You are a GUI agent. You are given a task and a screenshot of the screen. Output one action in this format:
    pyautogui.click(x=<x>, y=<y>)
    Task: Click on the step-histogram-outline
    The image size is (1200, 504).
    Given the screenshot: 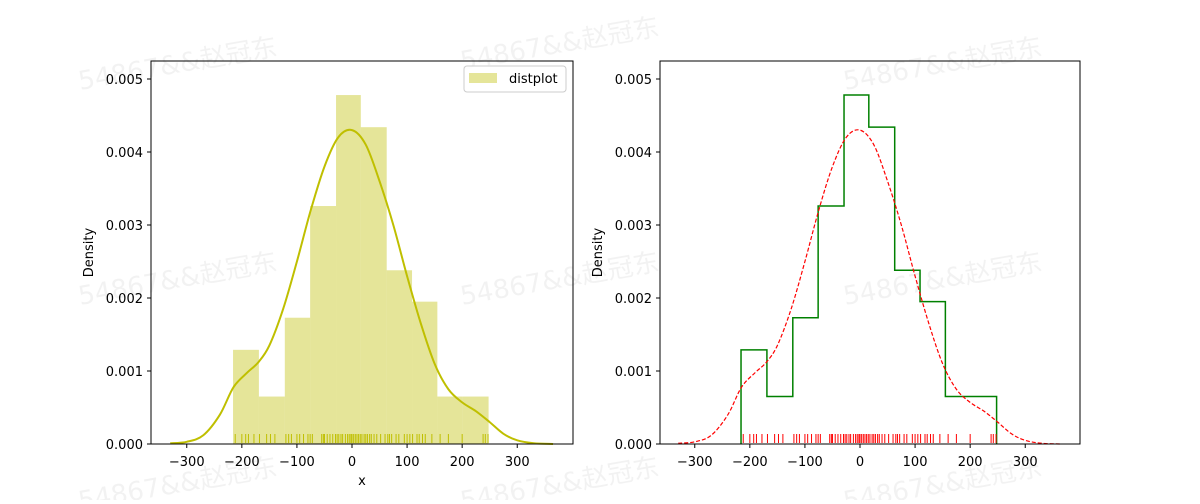 What is the action you would take?
    pyautogui.click(x=869, y=269)
    